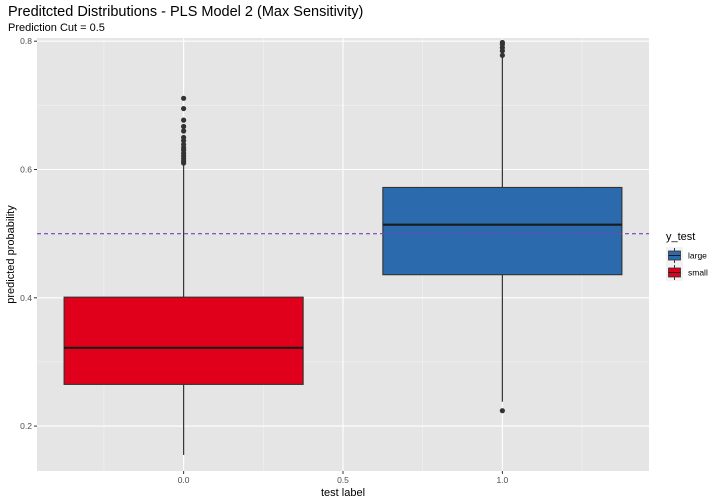 The width and height of the screenshot is (720, 504). I want to click on chart-subtitle: Prediction Cut = 0.5, so click(56, 28).